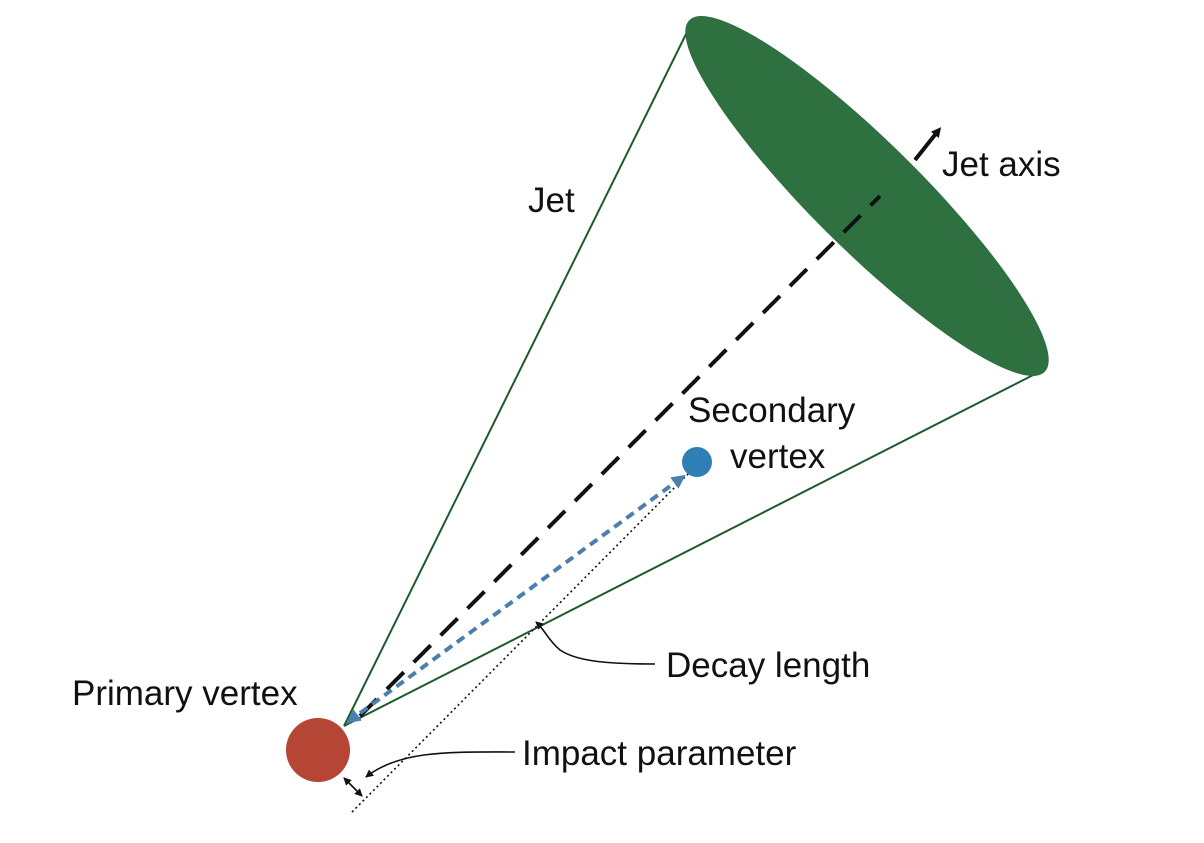  What do you see at coordinates (778, 456) in the screenshot?
I see `secondary-vertex-label-line2: vertex` at bounding box center [778, 456].